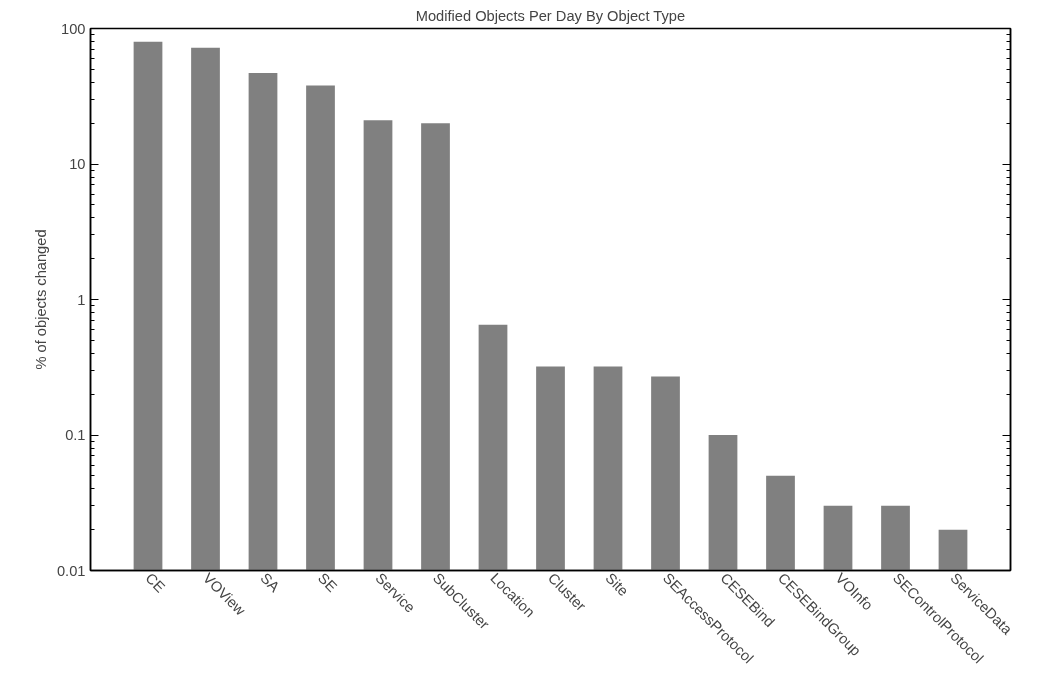  Describe the element at coordinates (77, 164) in the screenshot. I see `y-tick-label: 10` at that location.